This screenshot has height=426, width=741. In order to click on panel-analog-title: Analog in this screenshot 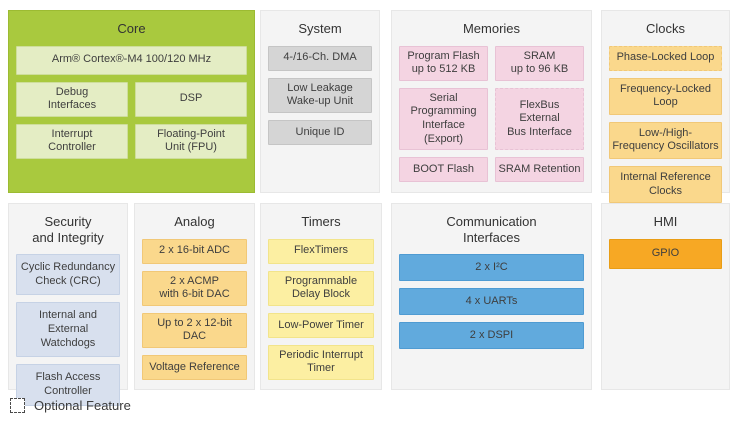, I will do `click(194, 221)`.